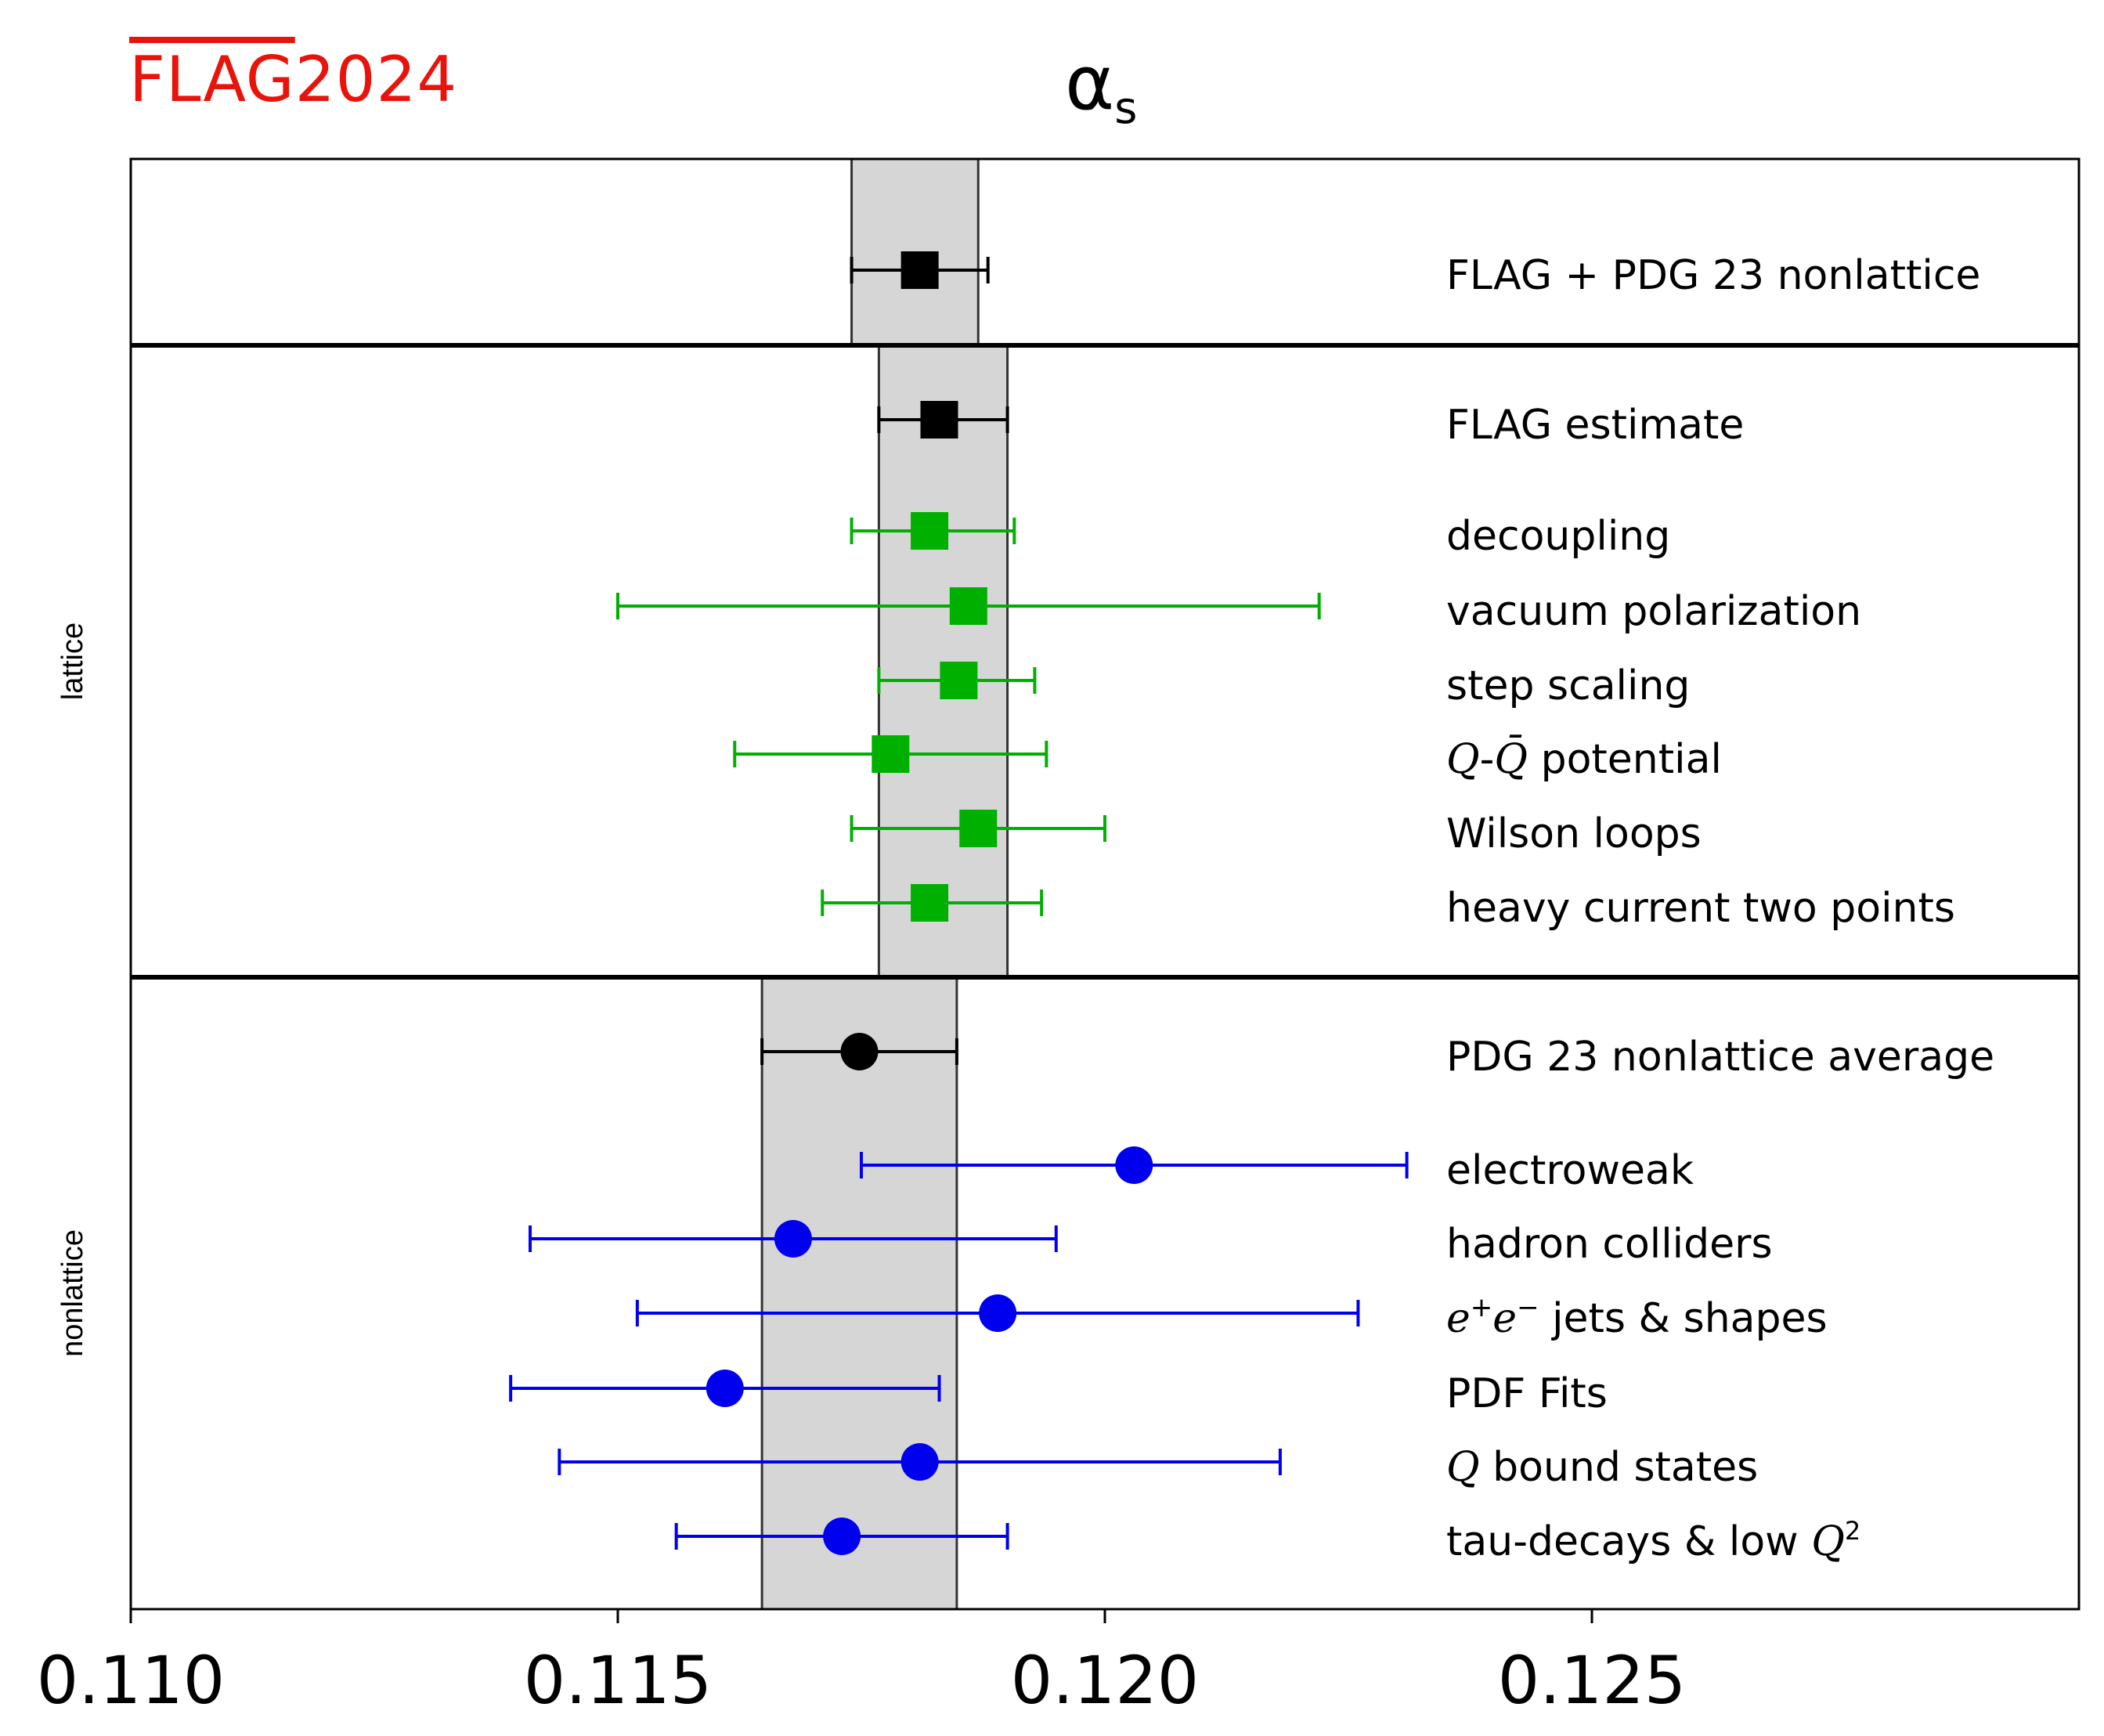 The height and width of the screenshot is (1736, 2104). Describe the element at coordinates (1653, 1540) in the screenshot. I see `row-label-tau-decays-low-q2: tau-decays & low Q2` at that location.